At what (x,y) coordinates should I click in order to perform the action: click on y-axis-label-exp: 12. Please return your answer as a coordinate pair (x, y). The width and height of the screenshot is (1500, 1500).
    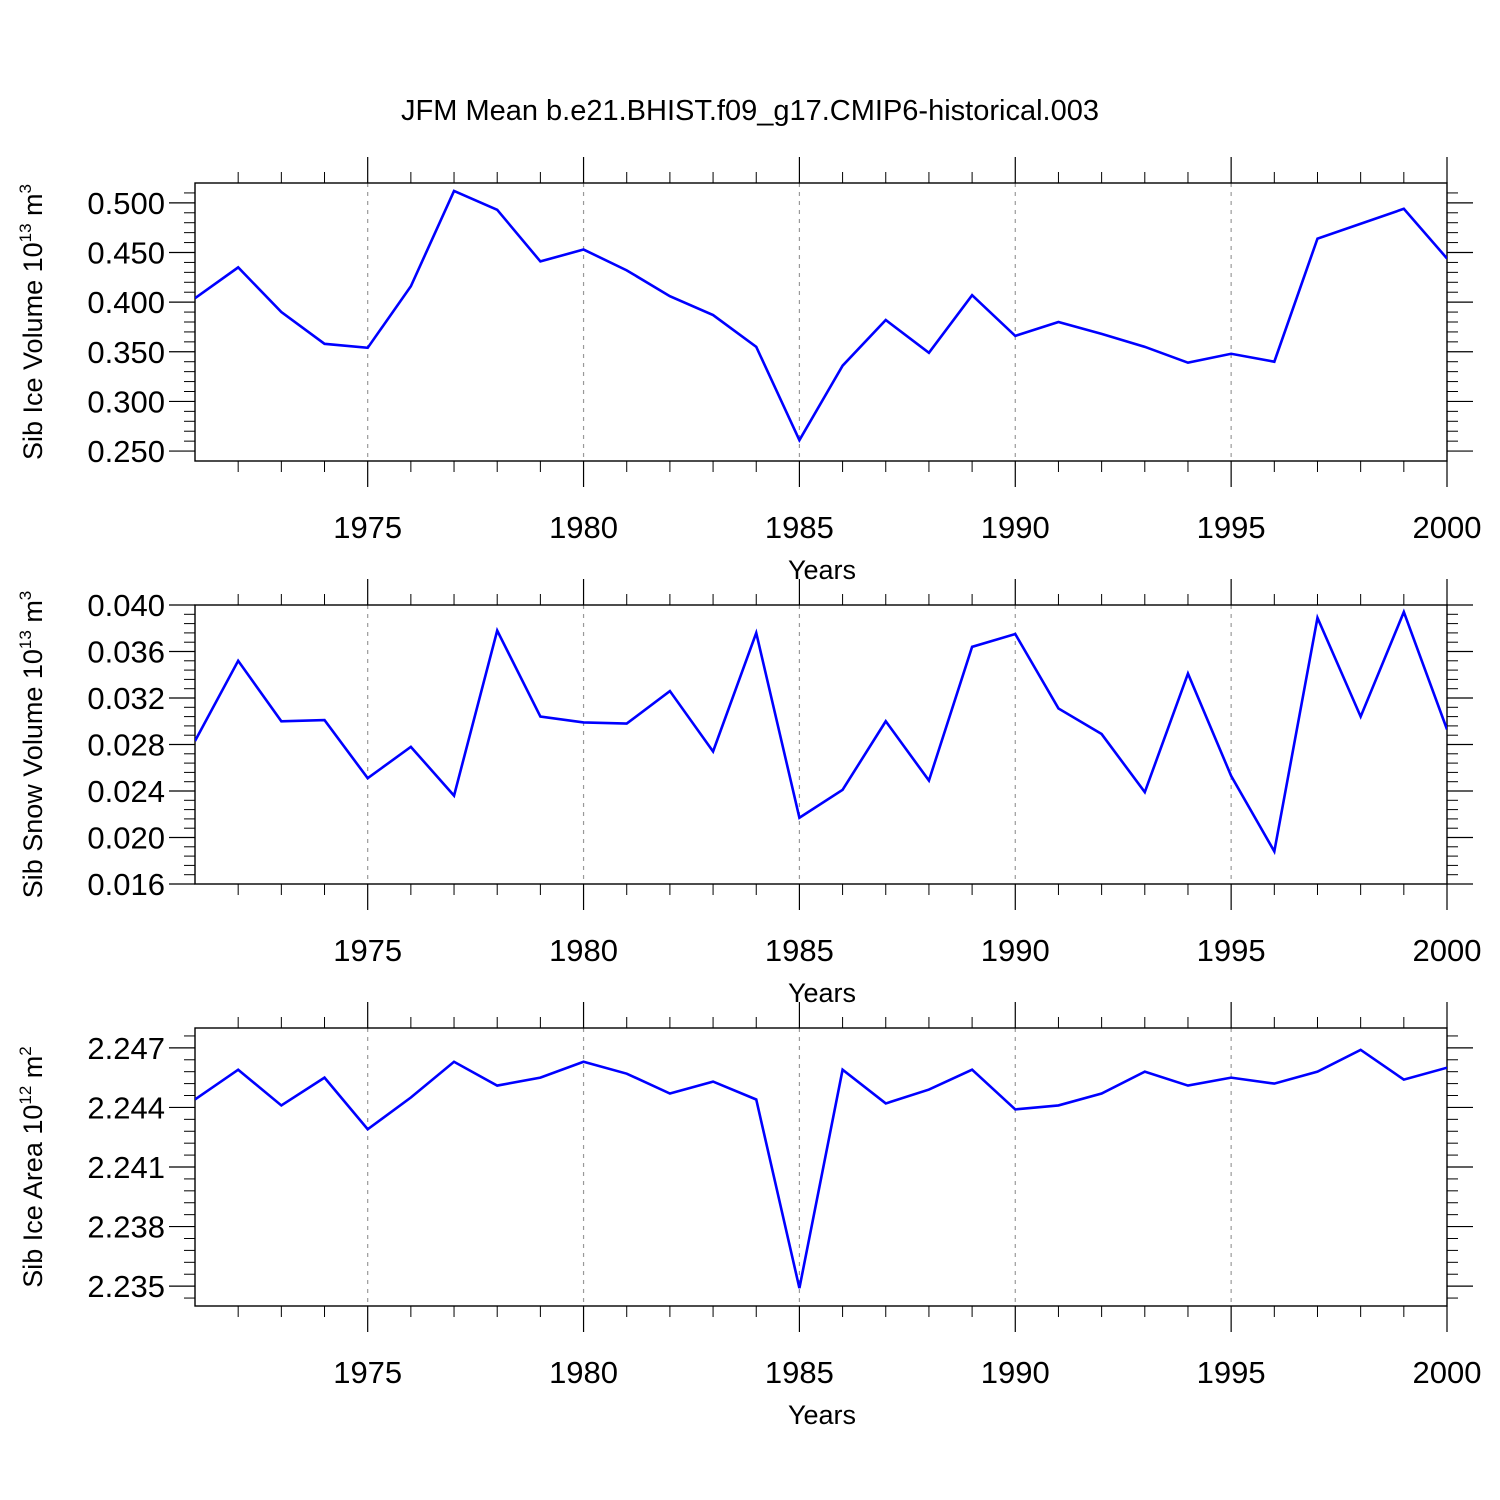
    Looking at the image, I should click on (25, 1095).